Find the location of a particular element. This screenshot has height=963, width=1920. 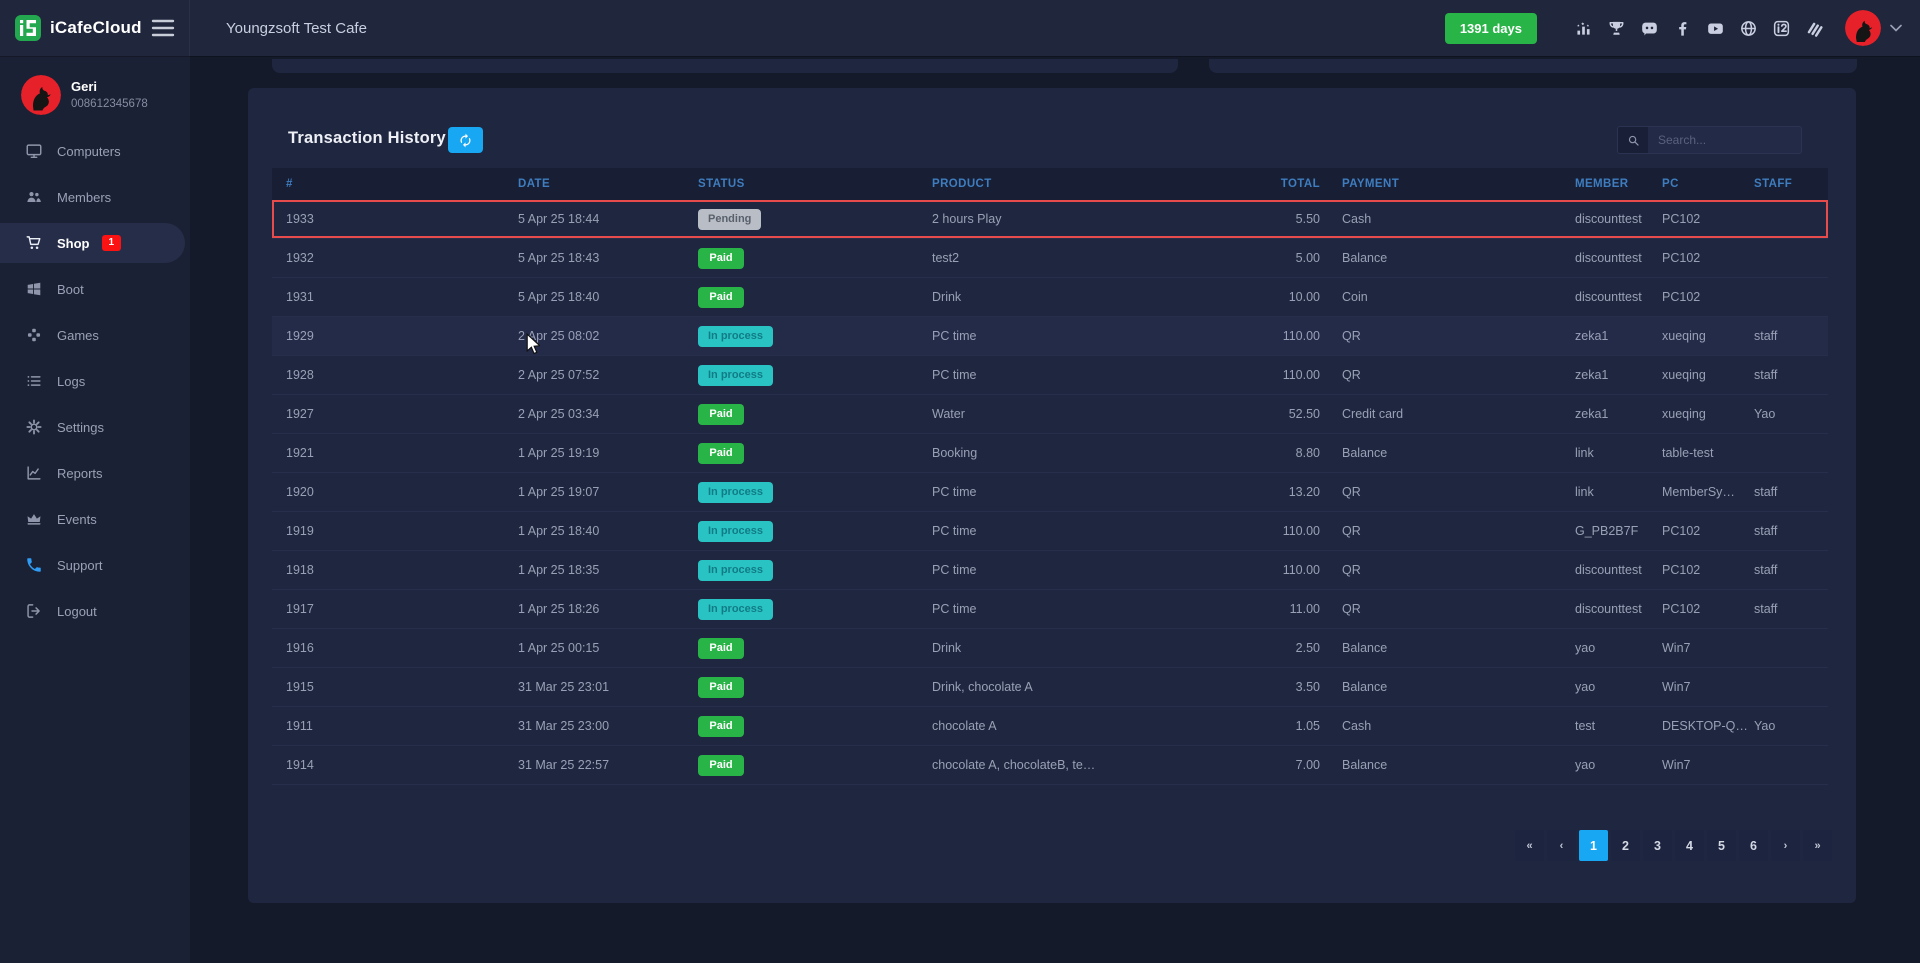

cell-date: 1 Apr 25 18:40 is located at coordinates (559, 531).